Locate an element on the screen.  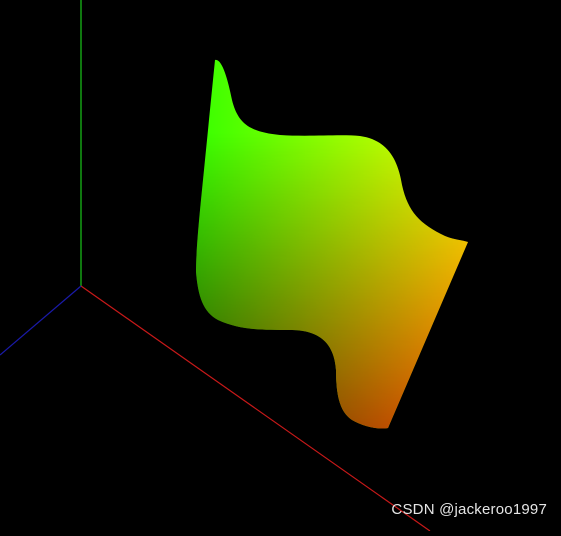
z-axis-line is located at coordinates (41, 320).